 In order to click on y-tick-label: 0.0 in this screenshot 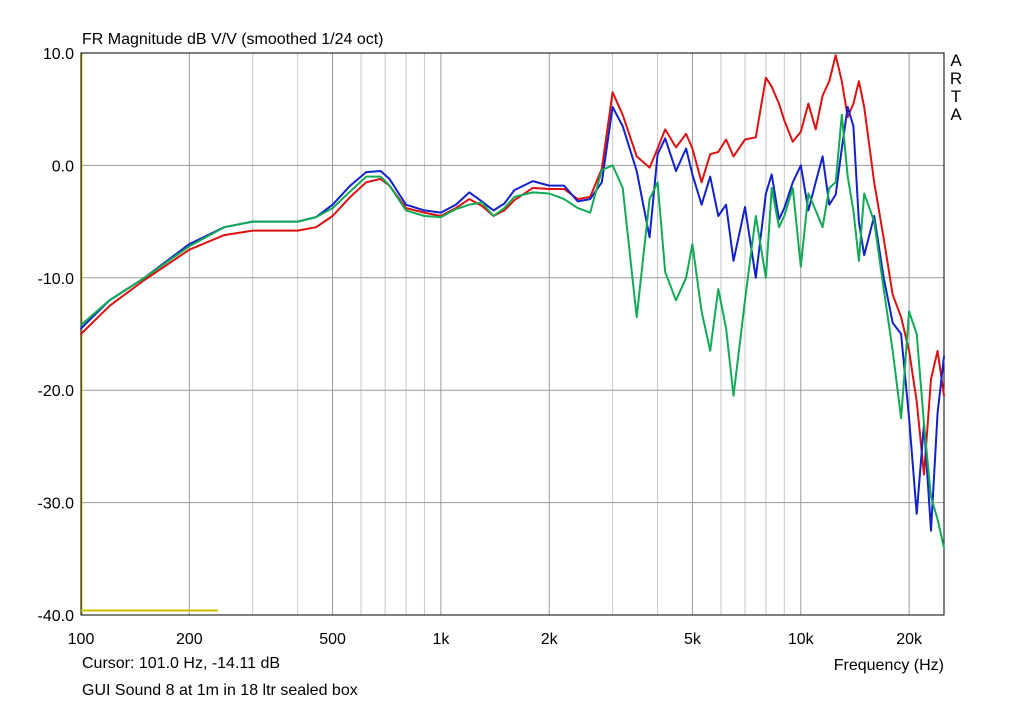, I will do `click(63, 166)`.